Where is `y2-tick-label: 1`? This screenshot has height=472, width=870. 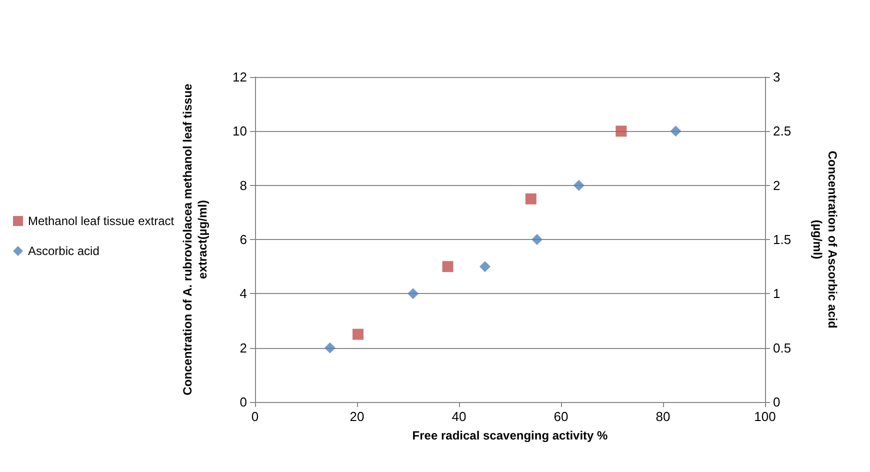 y2-tick-label: 1 is located at coordinates (776, 294).